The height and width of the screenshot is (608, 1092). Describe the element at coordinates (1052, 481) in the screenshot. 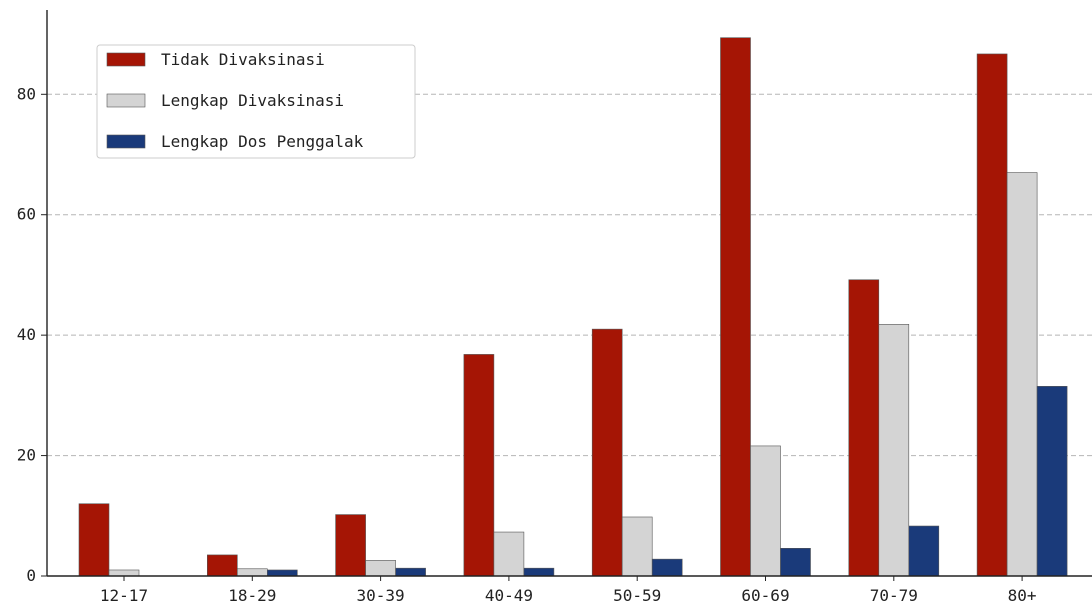

I see `bar-80+-series-3` at that location.